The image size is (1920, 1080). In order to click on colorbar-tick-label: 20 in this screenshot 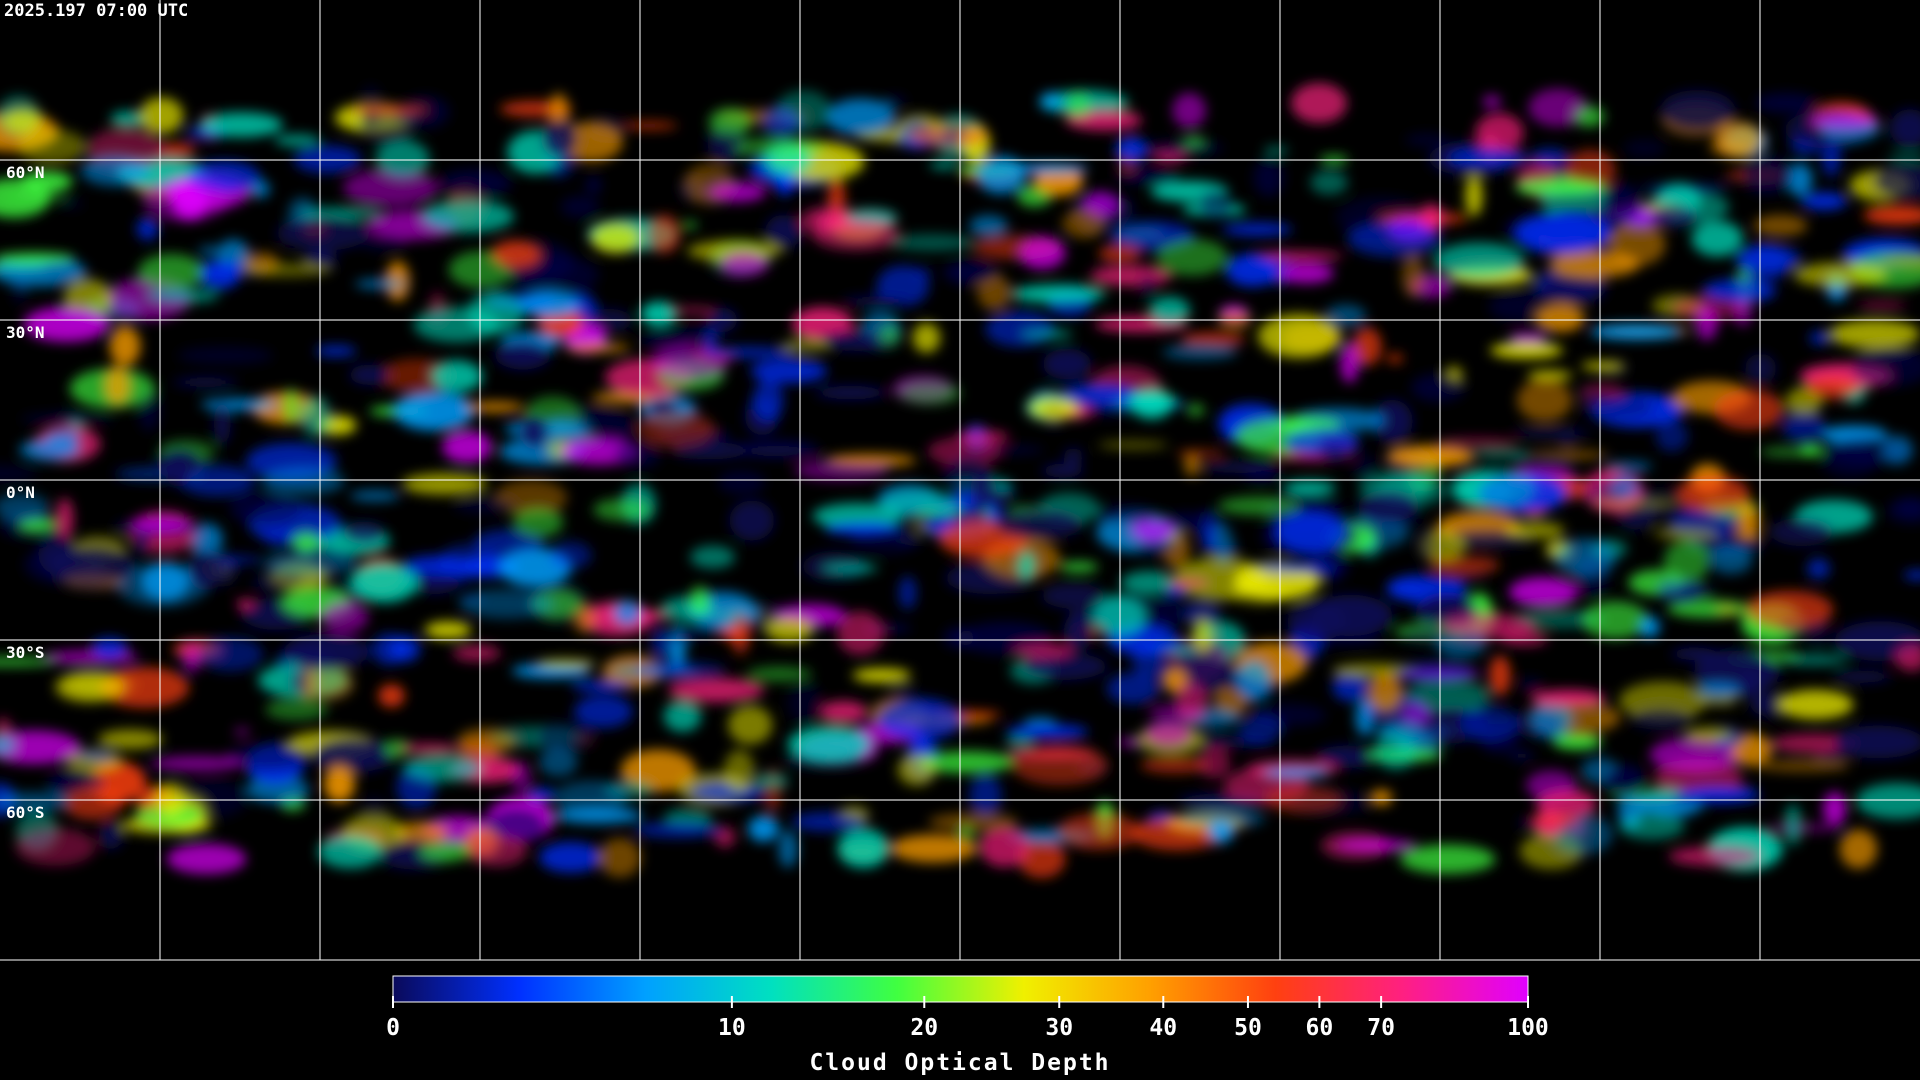, I will do `click(924, 1028)`.